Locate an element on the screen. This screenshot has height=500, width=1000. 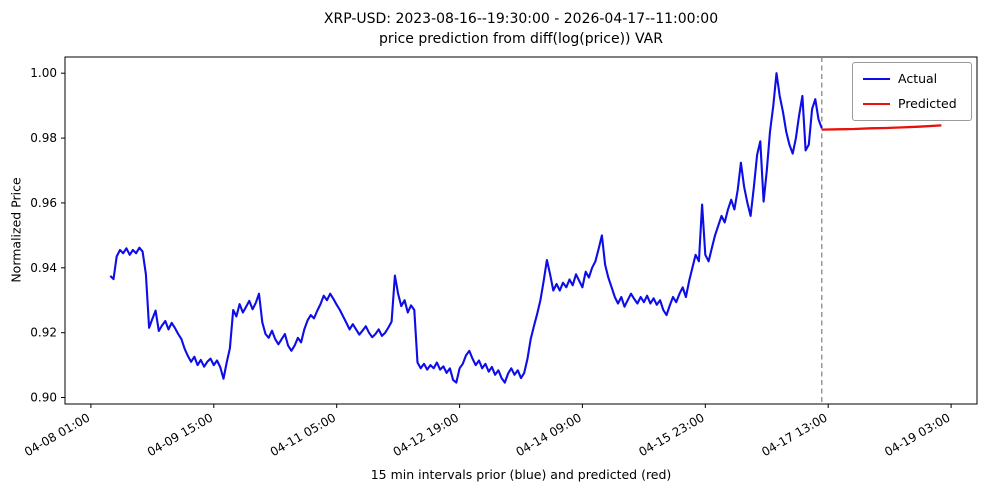
svg-text: 0.98 is located at coordinates (43, 138).